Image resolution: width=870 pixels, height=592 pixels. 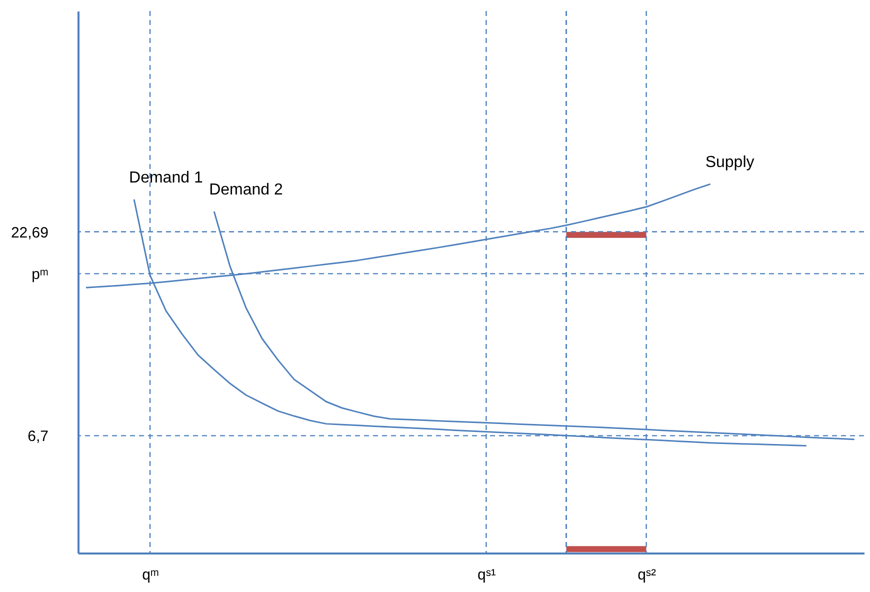 I want to click on y-tick-label: 22,69, so click(x=29, y=233).